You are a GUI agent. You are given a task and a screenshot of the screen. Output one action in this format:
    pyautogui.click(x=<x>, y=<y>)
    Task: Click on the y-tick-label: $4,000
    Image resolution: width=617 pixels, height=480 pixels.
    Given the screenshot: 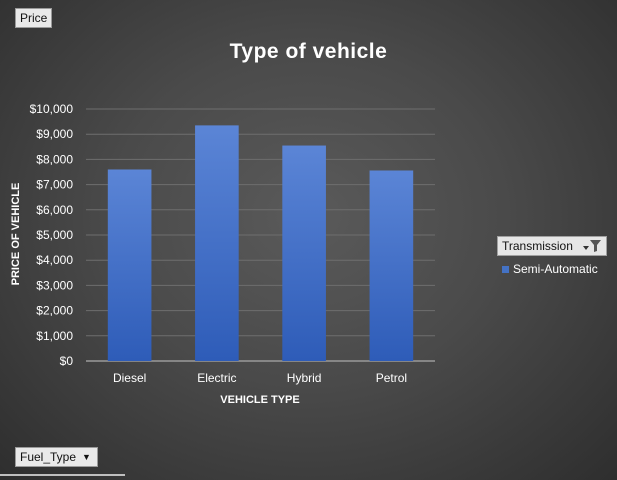 What is the action you would take?
    pyautogui.click(x=54, y=260)
    